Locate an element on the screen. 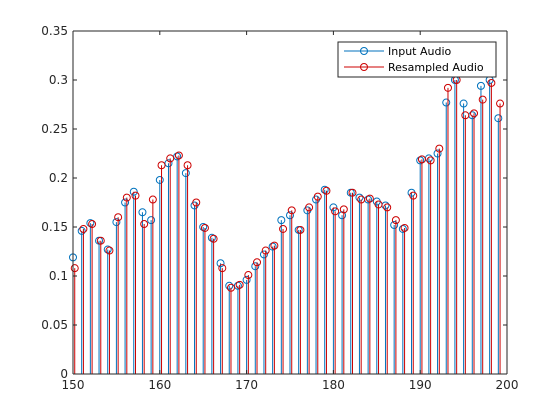 The width and height of the screenshot is (560, 420). y-tick-label: 0.2 is located at coordinates (58, 178).